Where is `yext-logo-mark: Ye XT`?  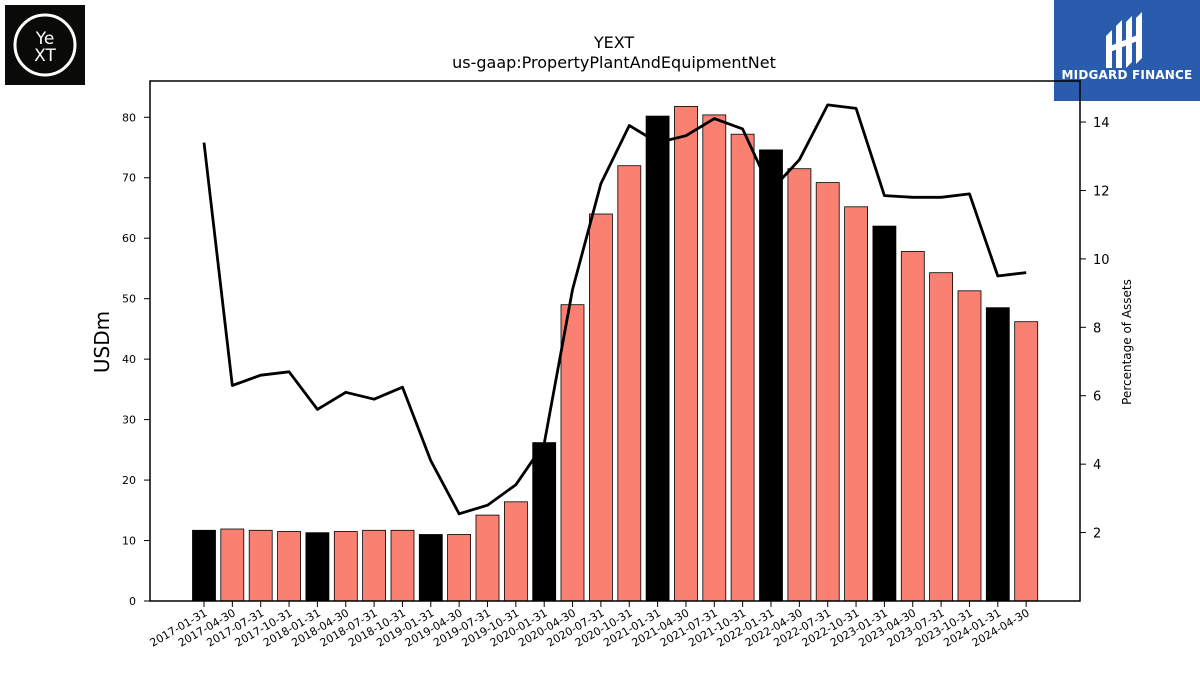
yext-logo-mark: Ye XT is located at coordinates (45, 45).